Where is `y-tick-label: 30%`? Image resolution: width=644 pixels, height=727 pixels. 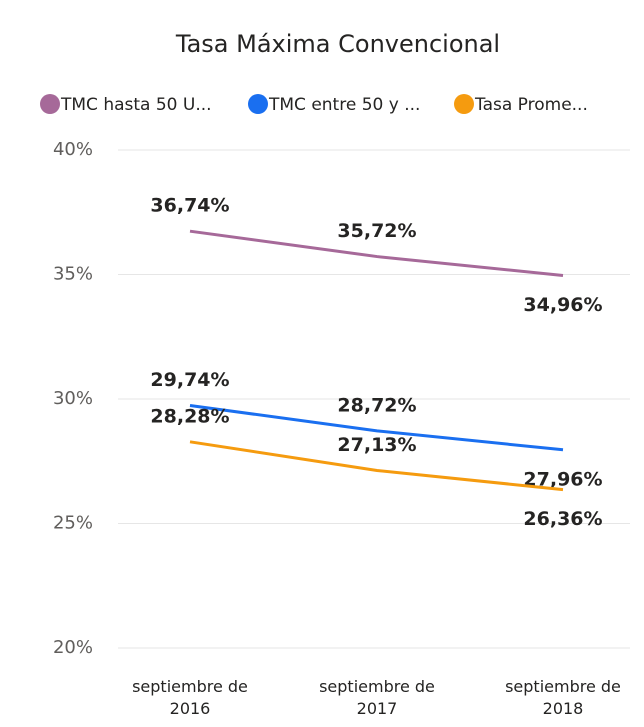 y-tick-label: 30% is located at coordinates (73, 398).